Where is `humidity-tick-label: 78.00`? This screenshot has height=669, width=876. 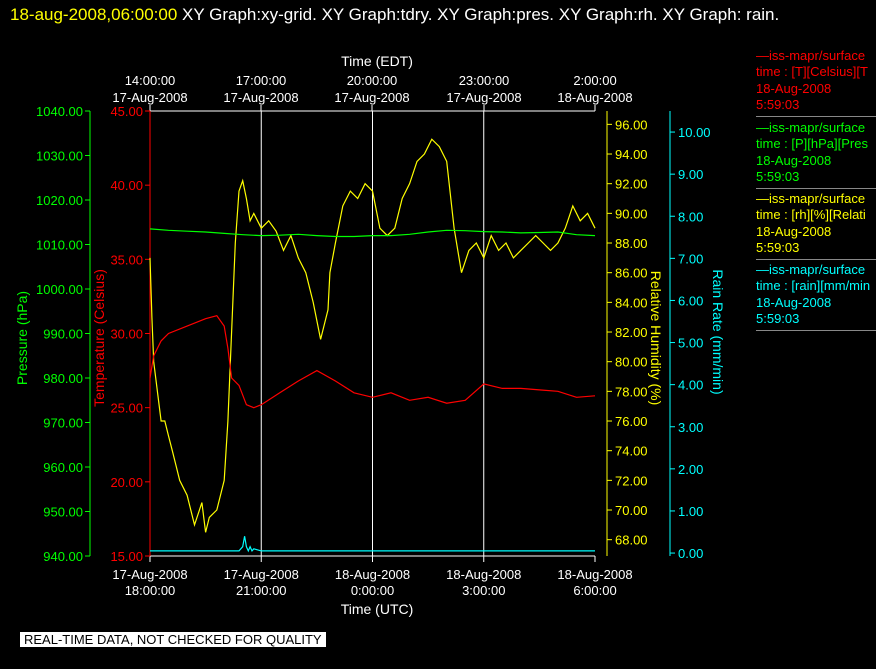 humidity-tick-label: 78.00 is located at coordinates (631, 391).